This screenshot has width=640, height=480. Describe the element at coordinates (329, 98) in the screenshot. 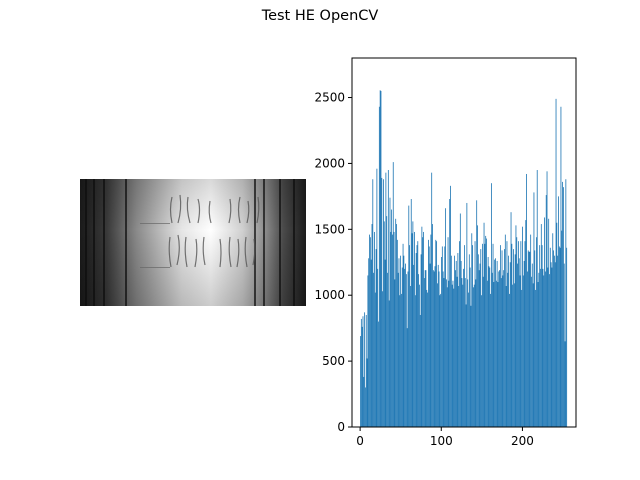

I see `y-tick-label: 2500` at that location.